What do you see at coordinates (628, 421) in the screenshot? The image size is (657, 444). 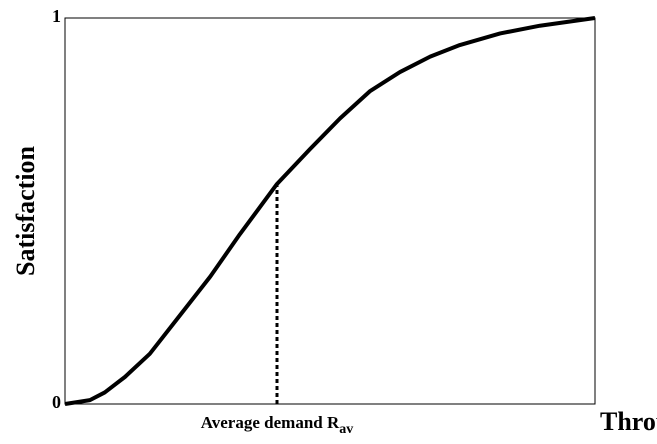 I see `x-axis-label: Throughput` at bounding box center [628, 421].